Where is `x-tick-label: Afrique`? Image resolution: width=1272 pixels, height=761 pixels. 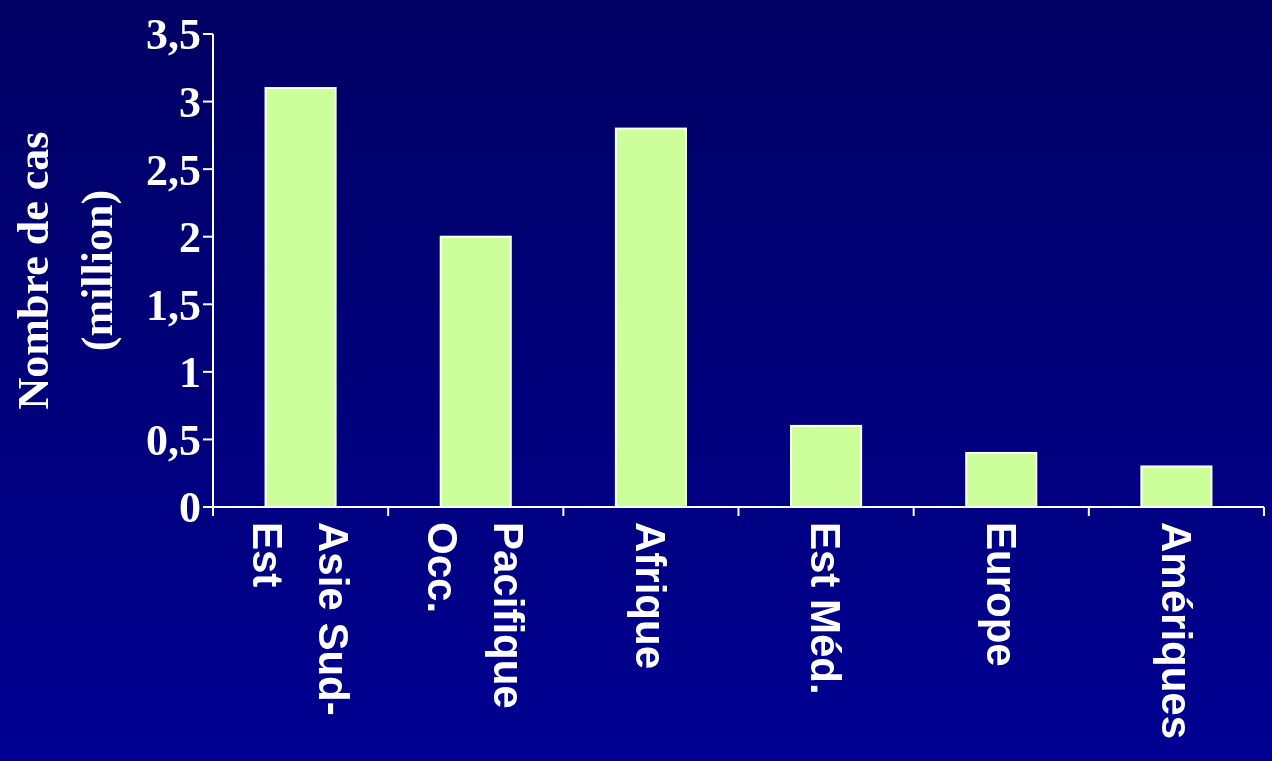
x-tick-label: Afrique is located at coordinates (651, 595).